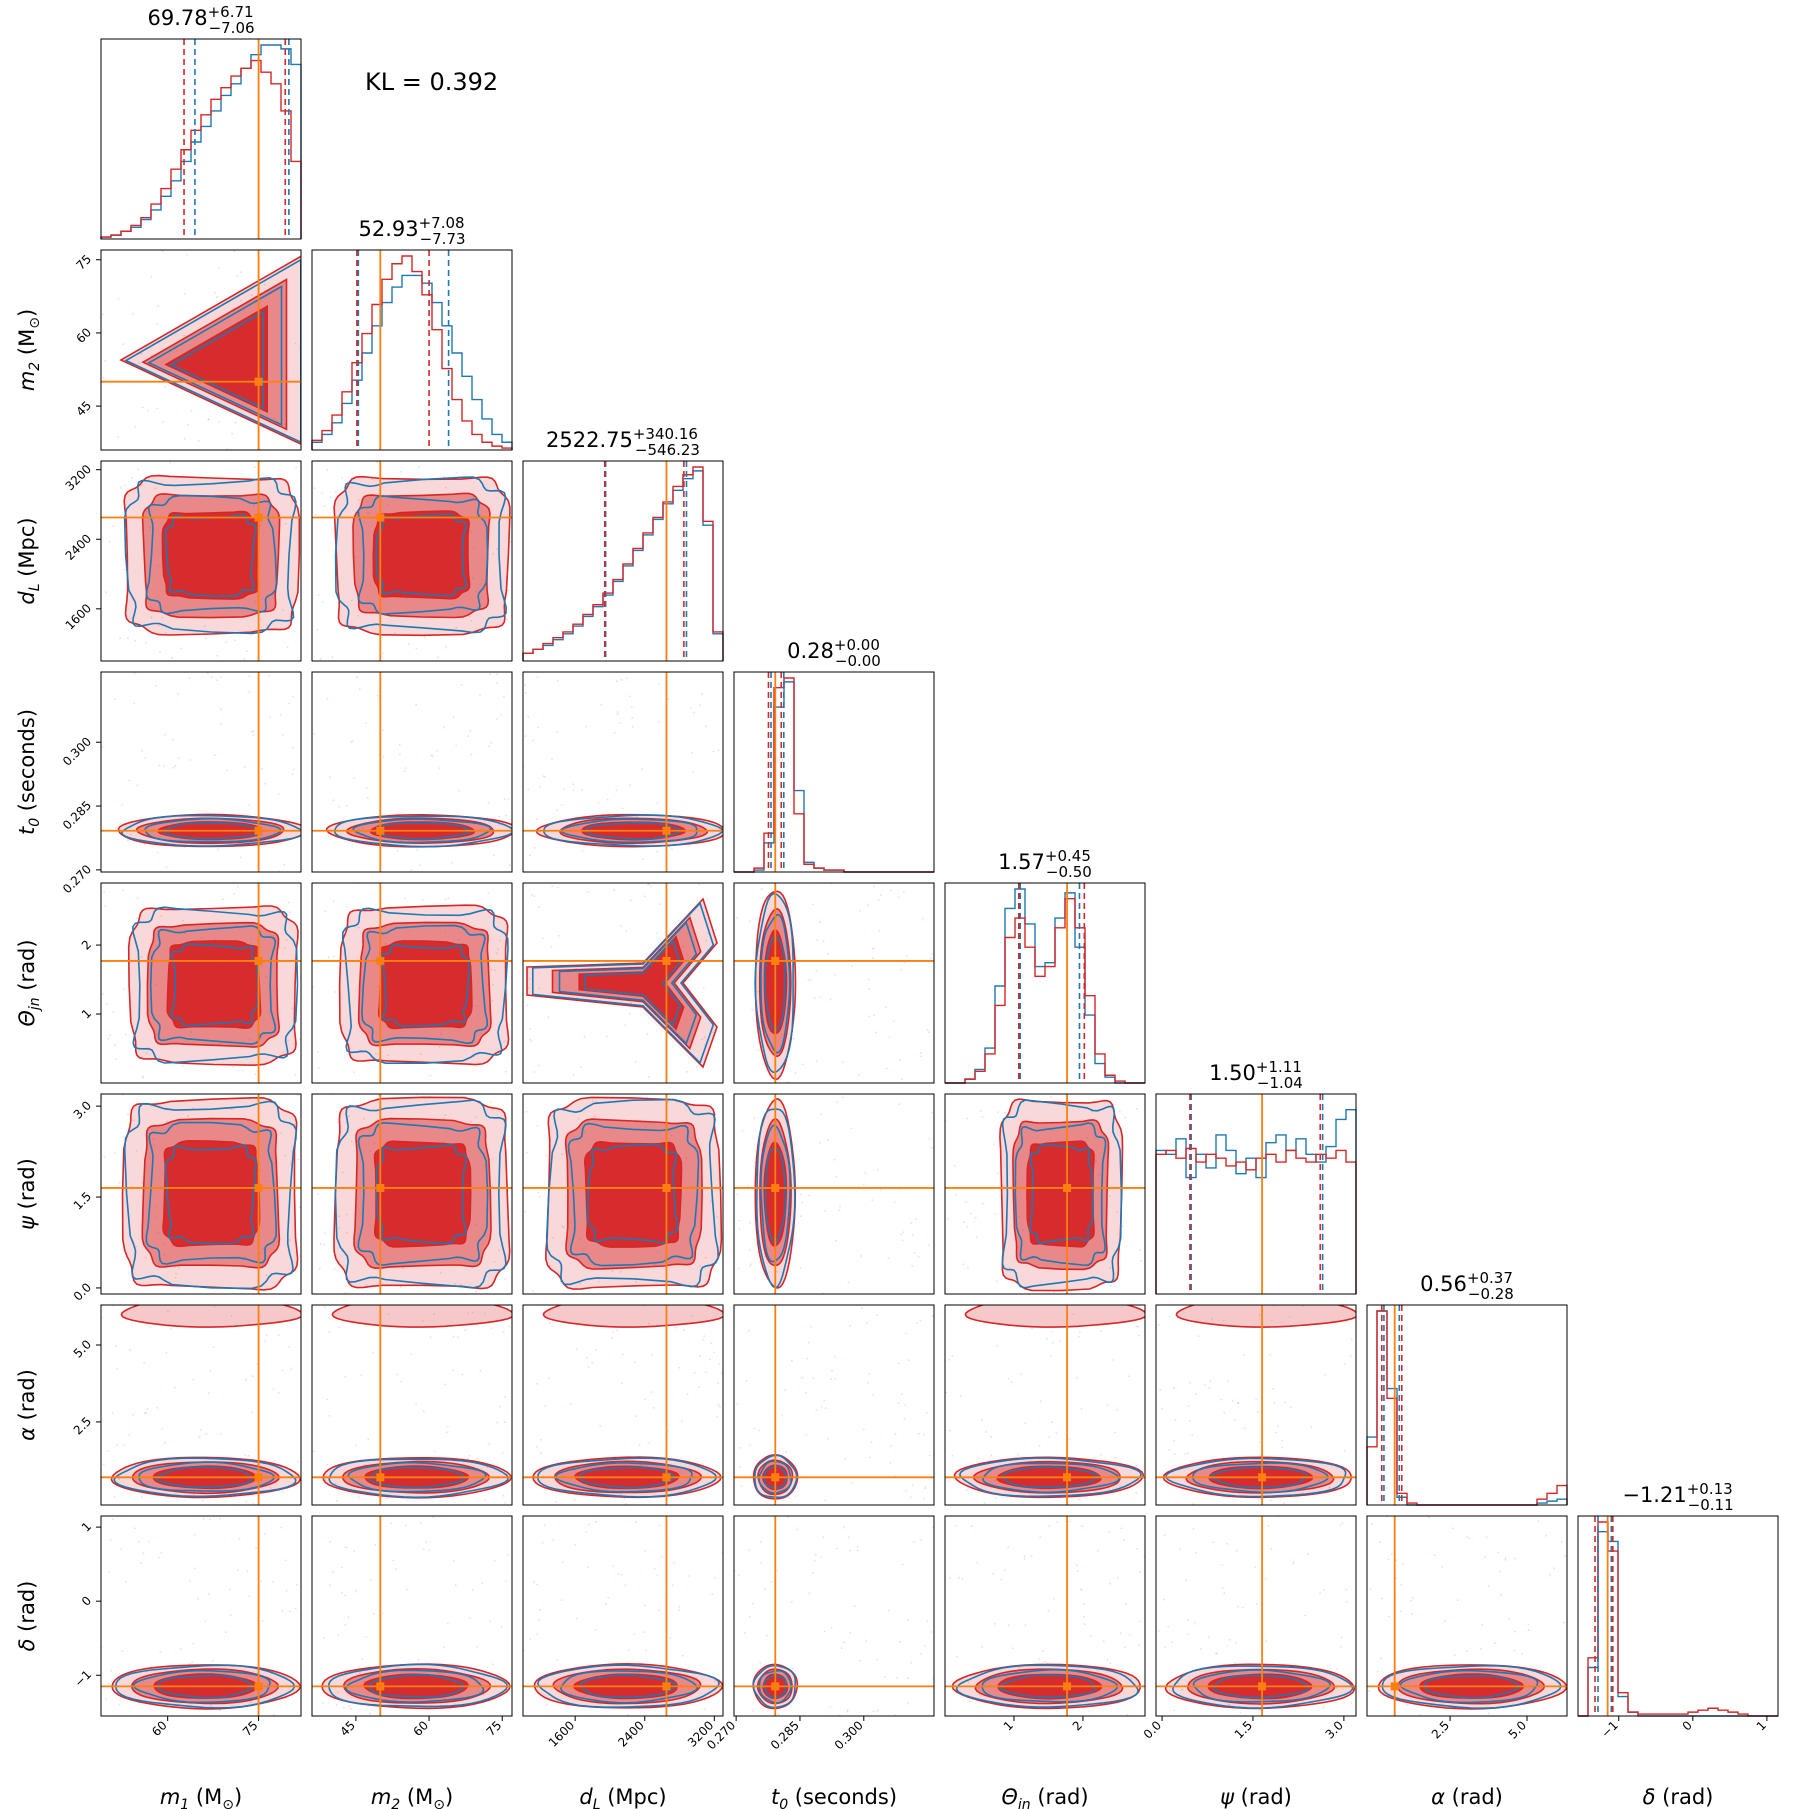  What do you see at coordinates (201, 772) in the screenshot?
I see `panel-frame-m1-t0` at bounding box center [201, 772].